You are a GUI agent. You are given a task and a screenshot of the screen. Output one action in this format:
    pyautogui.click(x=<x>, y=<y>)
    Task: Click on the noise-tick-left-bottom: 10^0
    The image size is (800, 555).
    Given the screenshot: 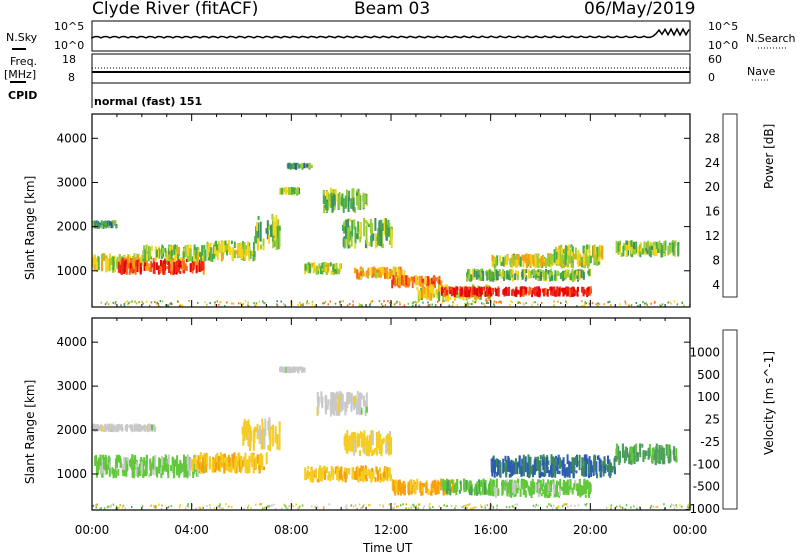 What is the action you would take?
    pyautogui.click(x=69, y=45)
    